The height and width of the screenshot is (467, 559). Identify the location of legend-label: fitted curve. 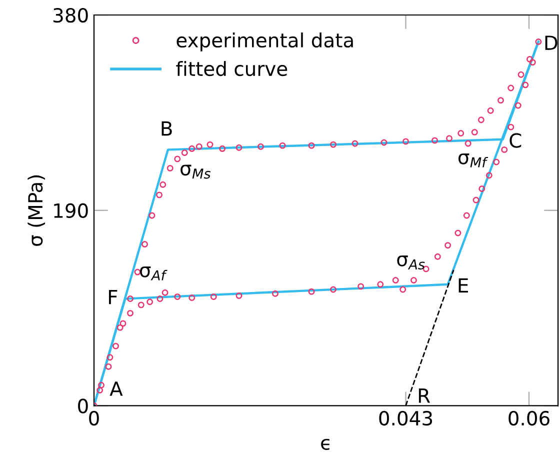
(232, 68).